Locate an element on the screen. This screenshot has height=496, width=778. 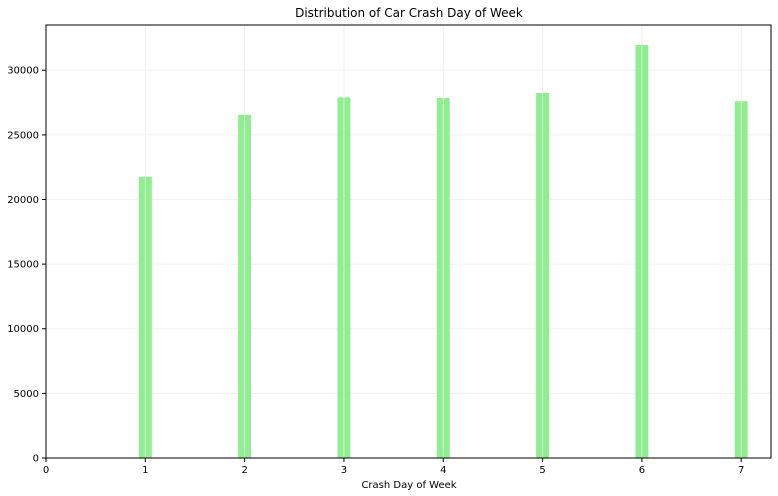
y-tick-label-5: 25000 is located at coordinates (23, 135).